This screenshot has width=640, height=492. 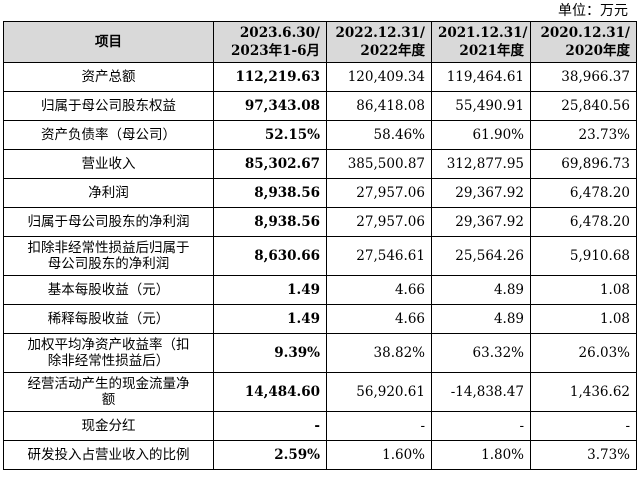 What do you see at coordinates (583, 455) in the screenshot?
I see `cell-value: 3.73%` at bounding box center [583, 455].